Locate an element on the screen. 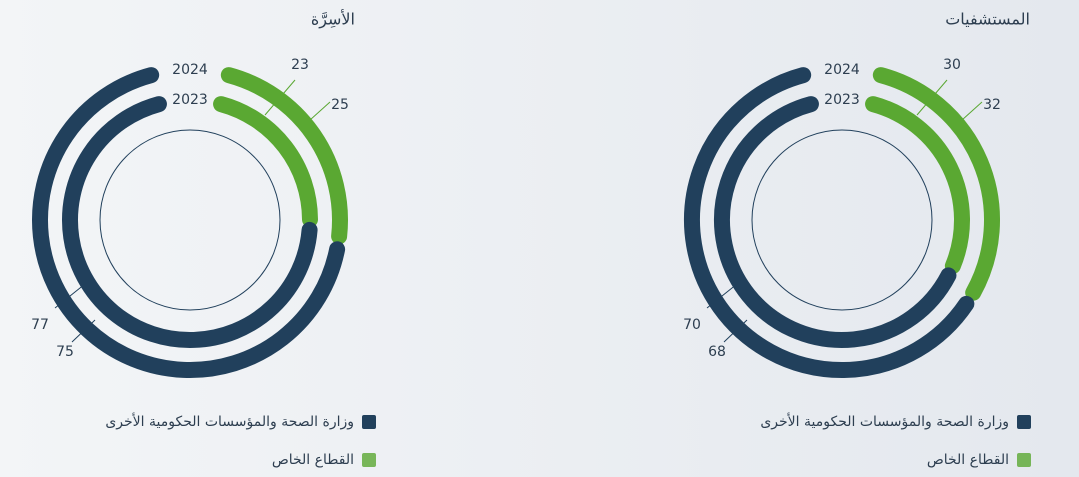 Image resolution: width=1079 pixels, height=477 pixels. value-label: 32 is located at coordinates (992, 105).